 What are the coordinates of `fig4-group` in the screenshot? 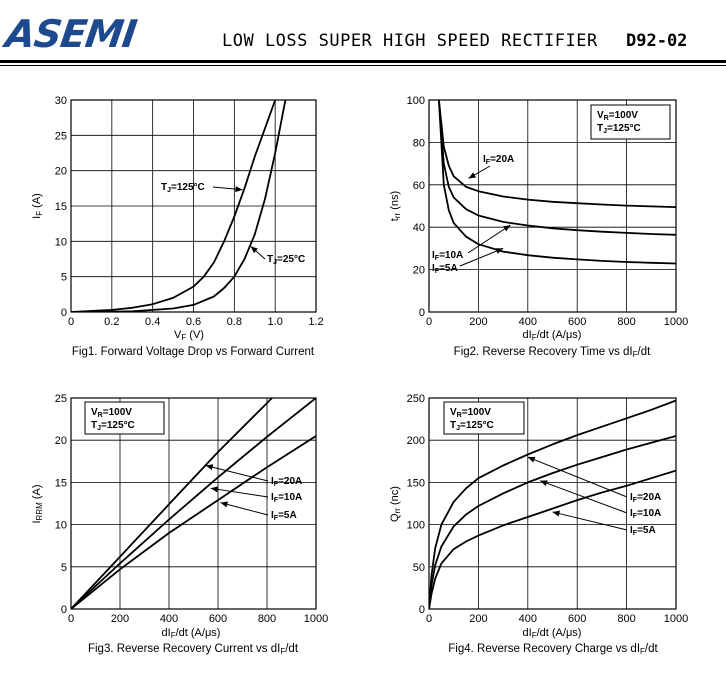 It's located at (552, 503).